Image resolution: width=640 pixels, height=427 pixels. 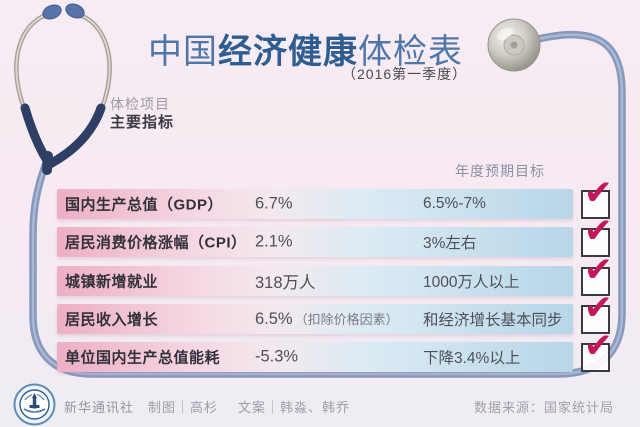 What do you see at coordinates (142, 122) in the screenshot?
I see `legend-main-indicator: 主要指标` at bounding box center [142, 122].